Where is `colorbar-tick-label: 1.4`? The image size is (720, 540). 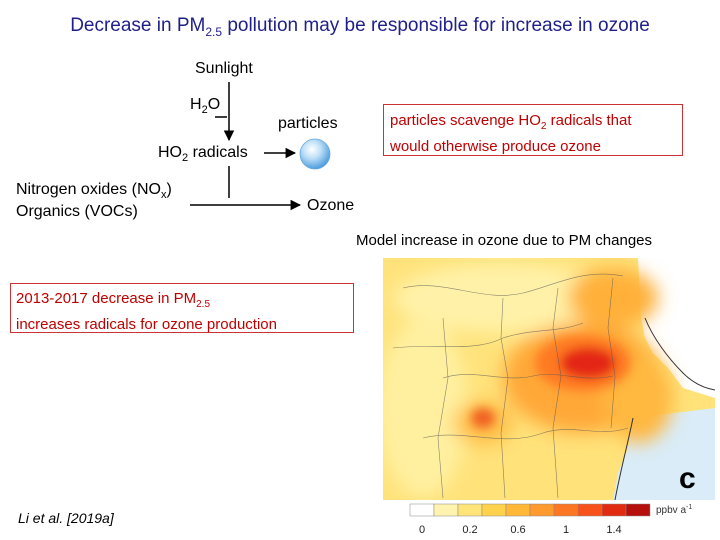 colorbar-tick-label: 1.4 is located at coordinates (613, 530).